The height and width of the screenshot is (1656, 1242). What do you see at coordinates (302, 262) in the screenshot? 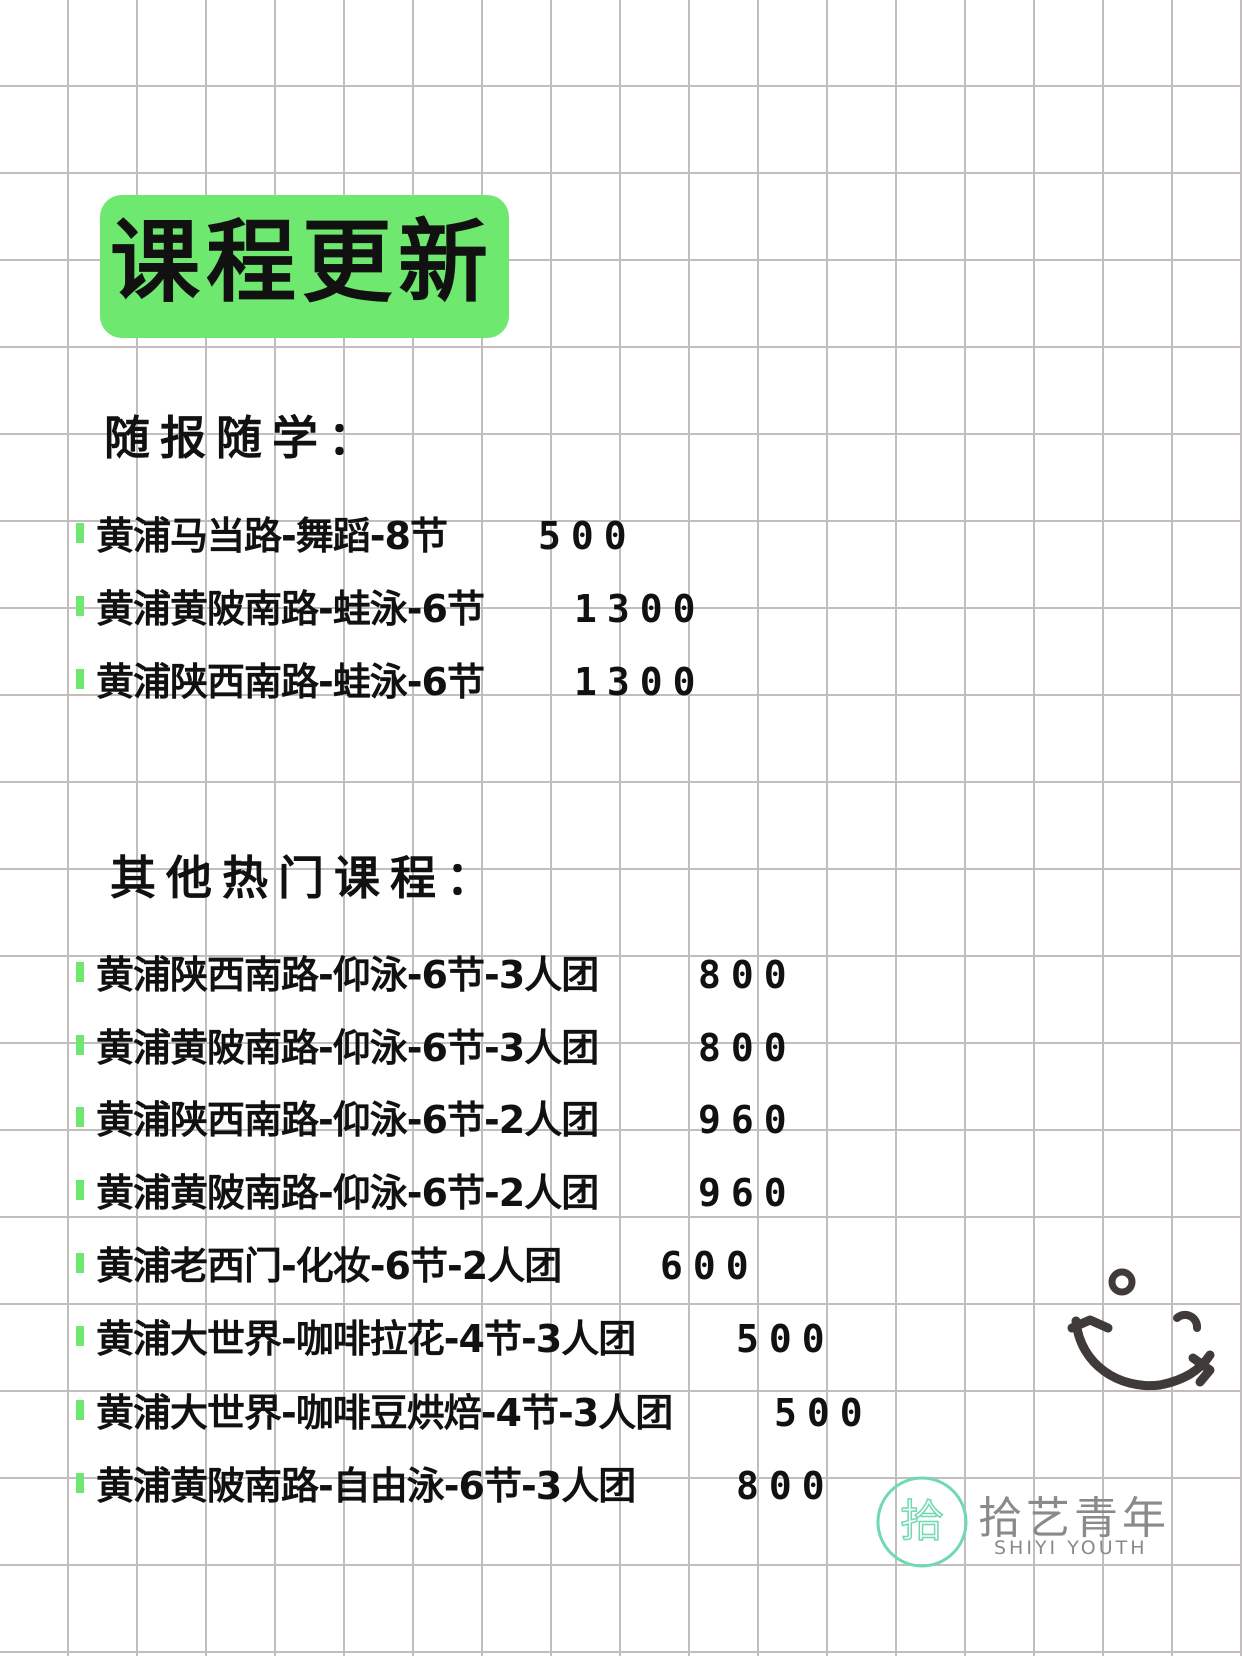
I see `page-title: 课程更新` at bounding box center [302, 262].